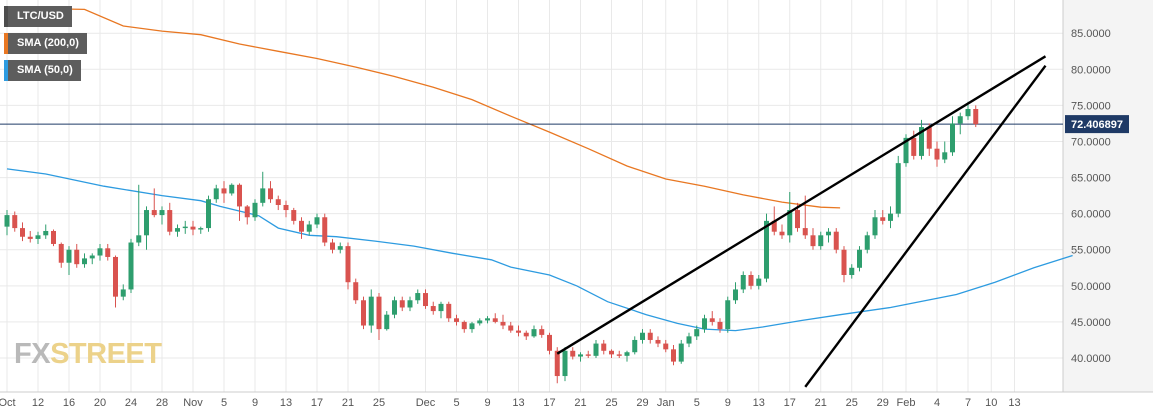 Image resolution: width=1153 pixels, height=415 pixels. What do you see at coordinates (45, 43) in the screenshot?
I see `legend-sma200: SMA (200,0)` at bounding box center [45, 43].